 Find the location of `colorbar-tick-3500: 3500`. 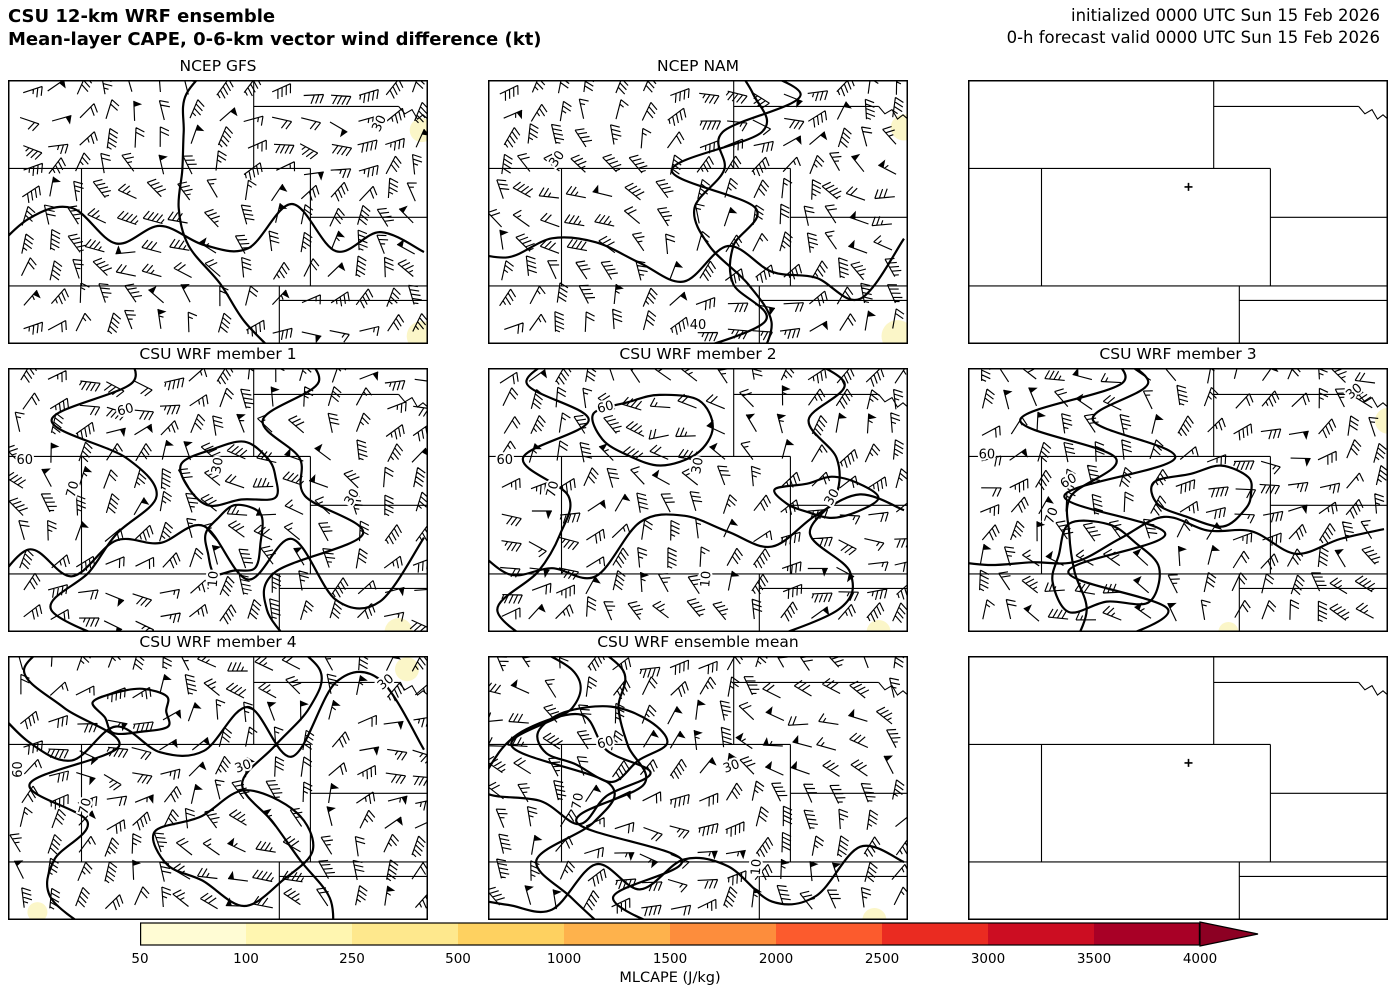

colorbar-tick-3500: 3500 is located at coordinates (1094, 959).